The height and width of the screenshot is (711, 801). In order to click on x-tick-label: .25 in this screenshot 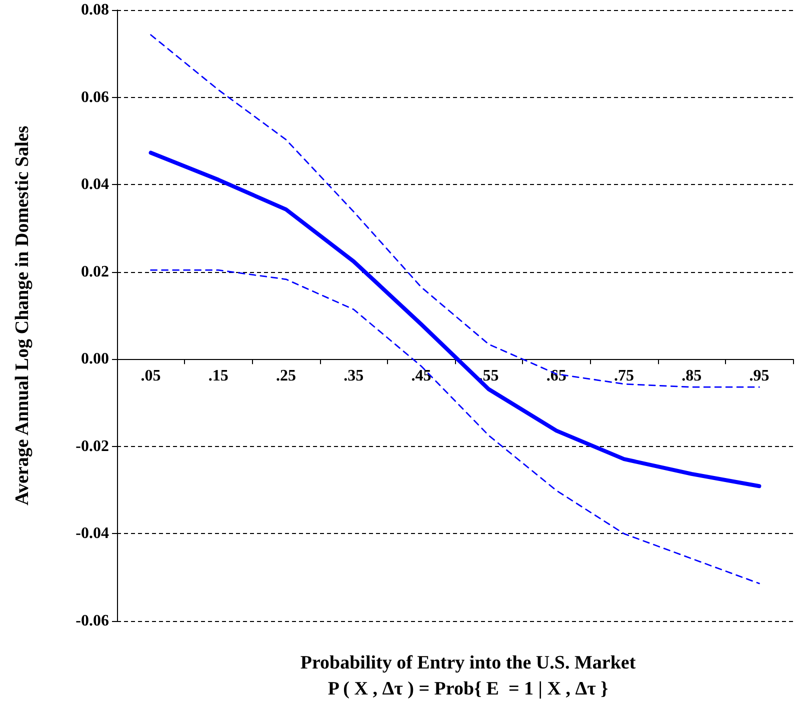, I will do `click(286, 376)`.